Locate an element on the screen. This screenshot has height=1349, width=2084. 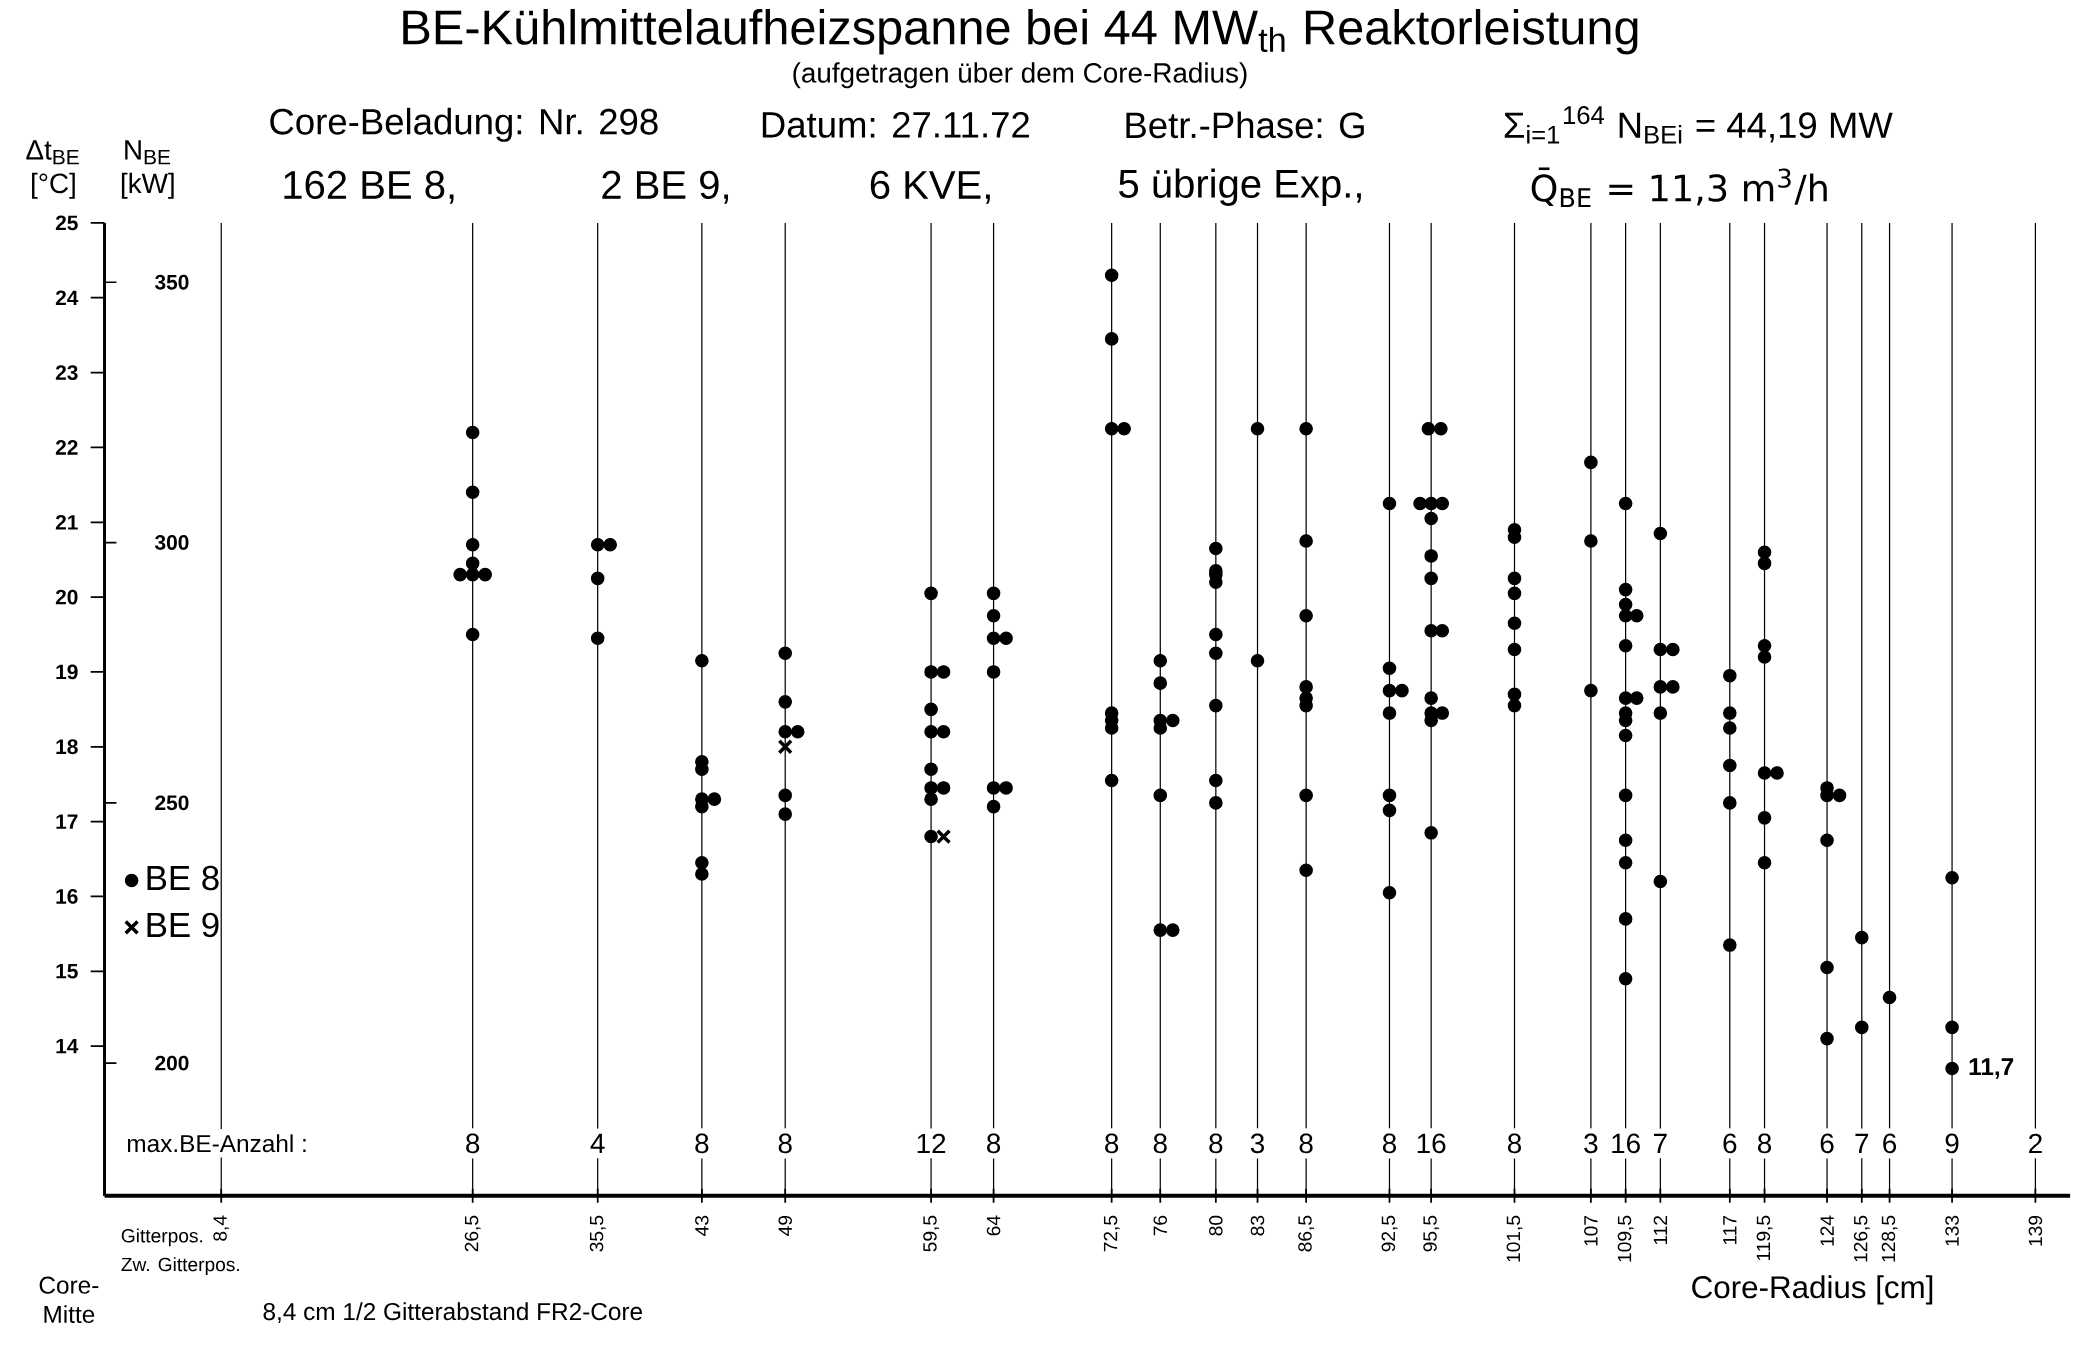
x-tick-label: 59,5 is located at coordinates (931, 1233).